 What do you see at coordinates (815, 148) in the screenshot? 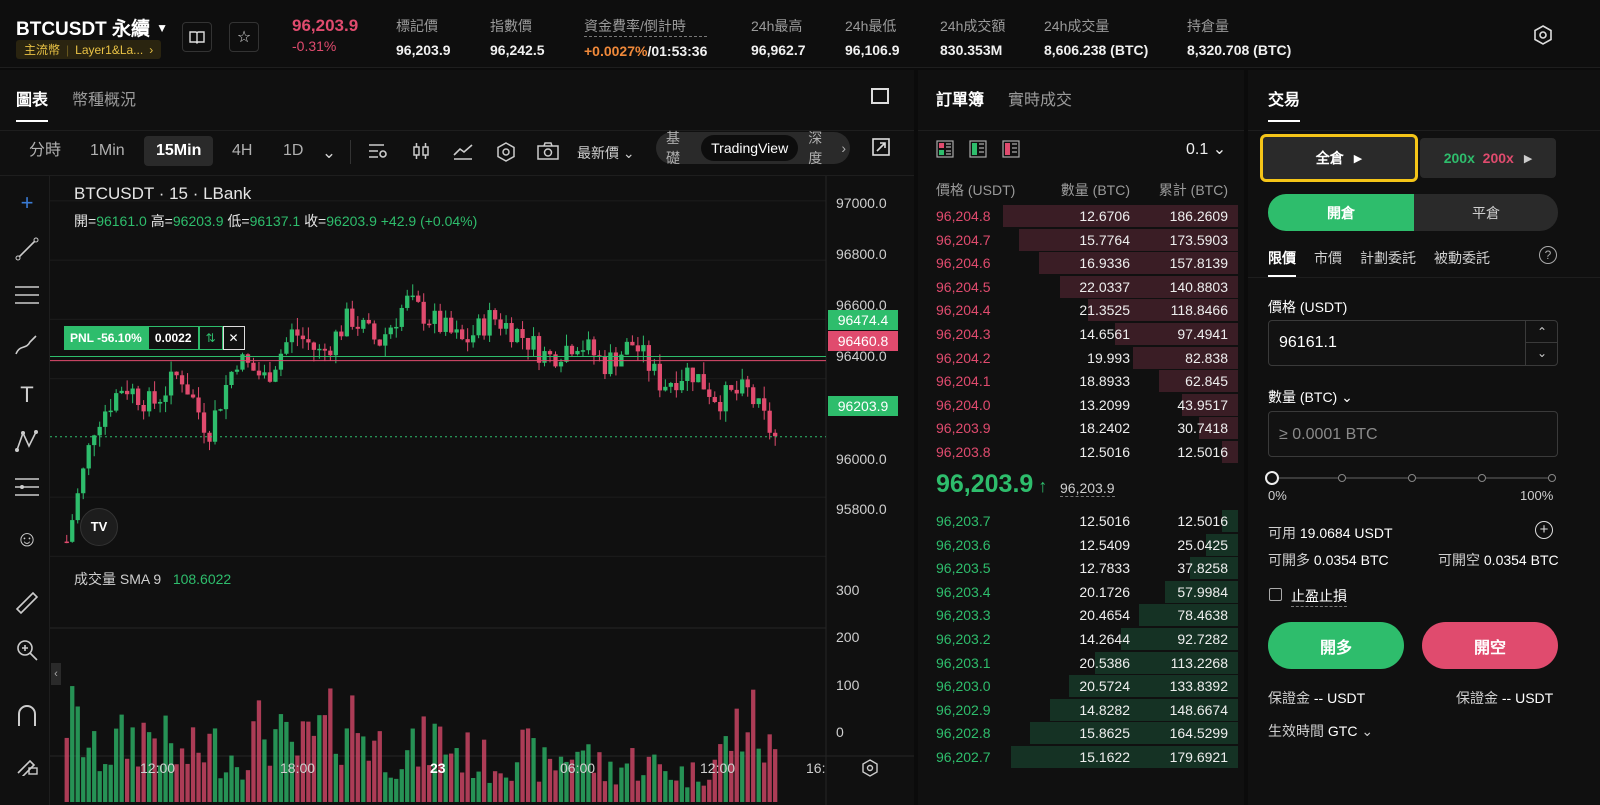
I see `view-depth: 深度` at bounding box center [815, 148].